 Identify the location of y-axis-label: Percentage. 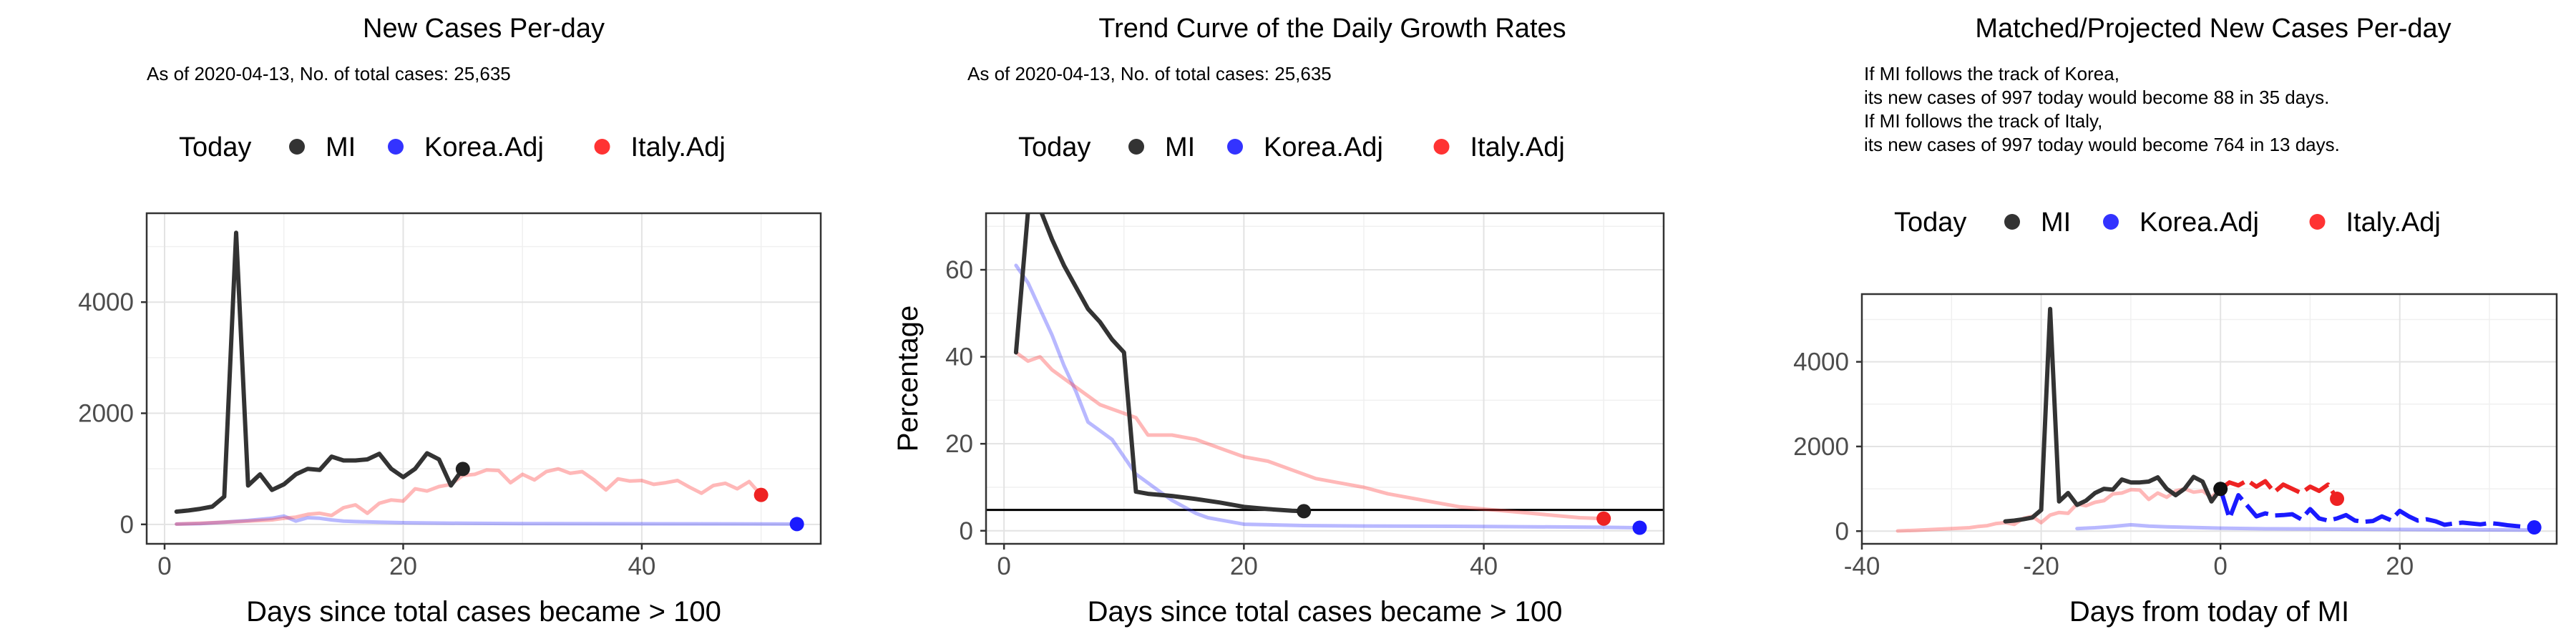
(908, 379).